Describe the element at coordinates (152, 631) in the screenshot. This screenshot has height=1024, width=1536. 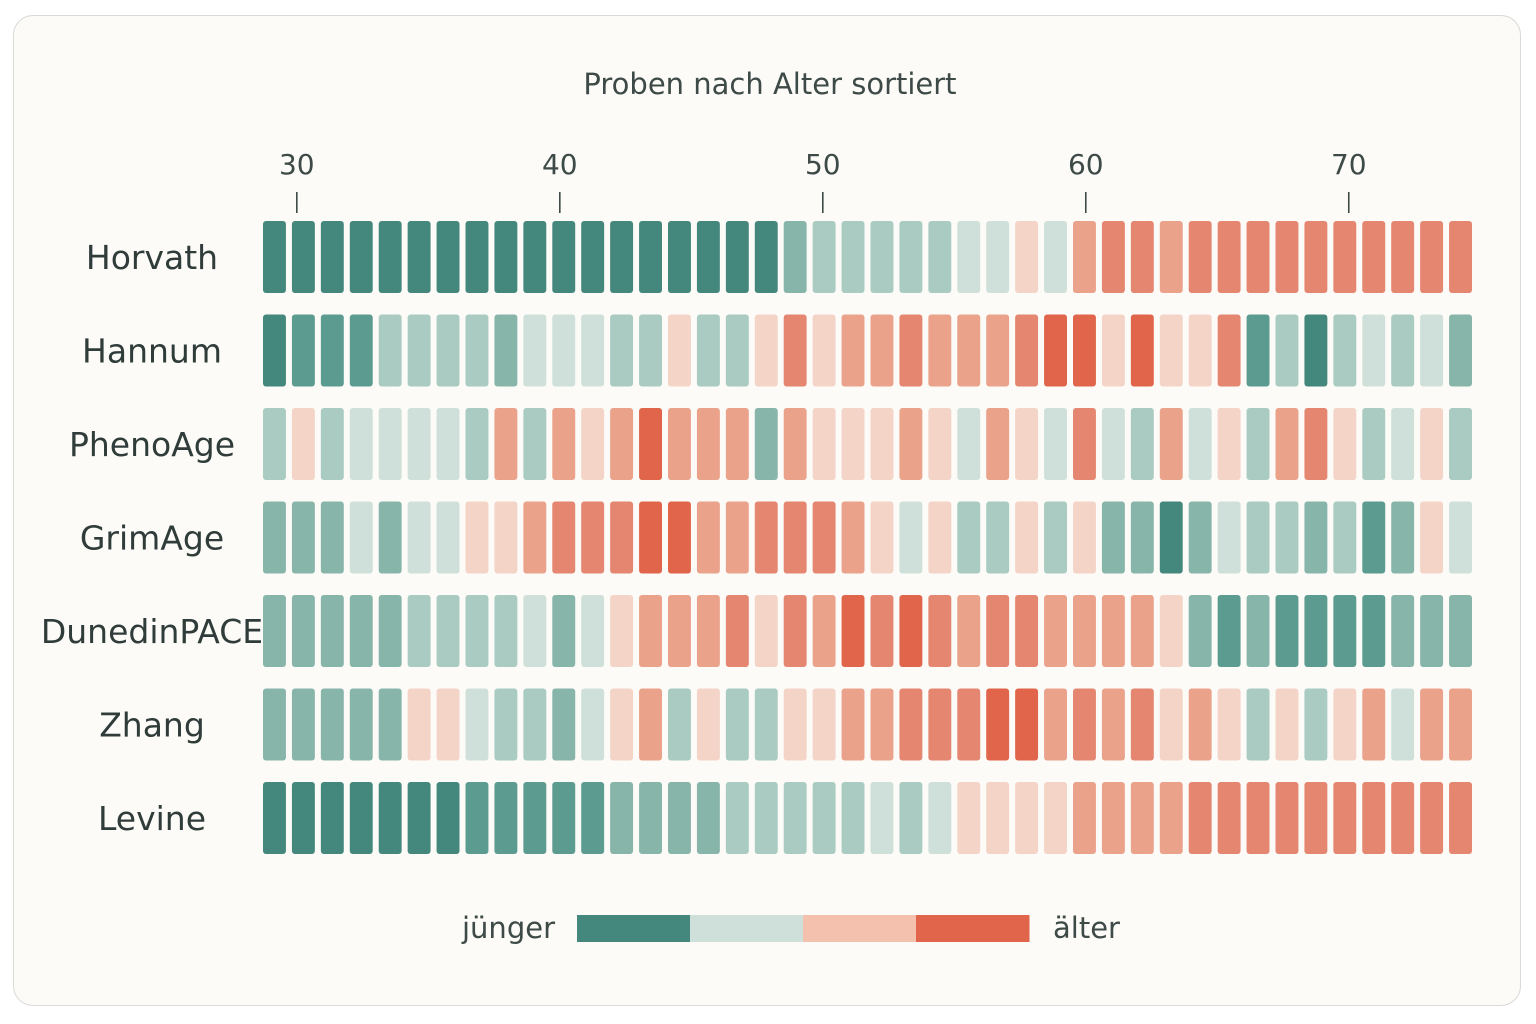
I see `row-label: DunedinPACE` at that location.